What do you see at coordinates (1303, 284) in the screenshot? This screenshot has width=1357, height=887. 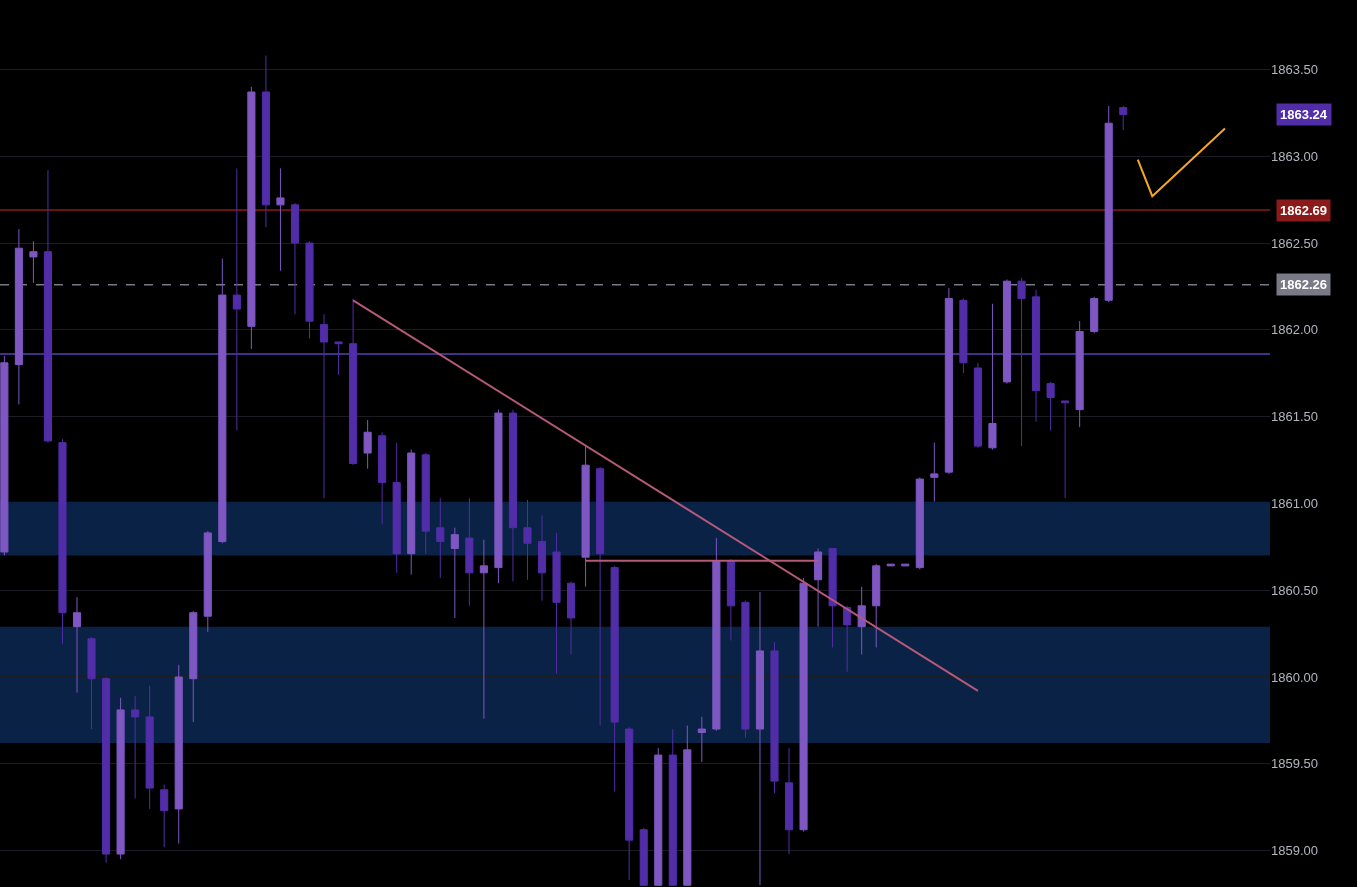 I see `ref-line-label: 1862.26` at bounding box center [1303, 284].